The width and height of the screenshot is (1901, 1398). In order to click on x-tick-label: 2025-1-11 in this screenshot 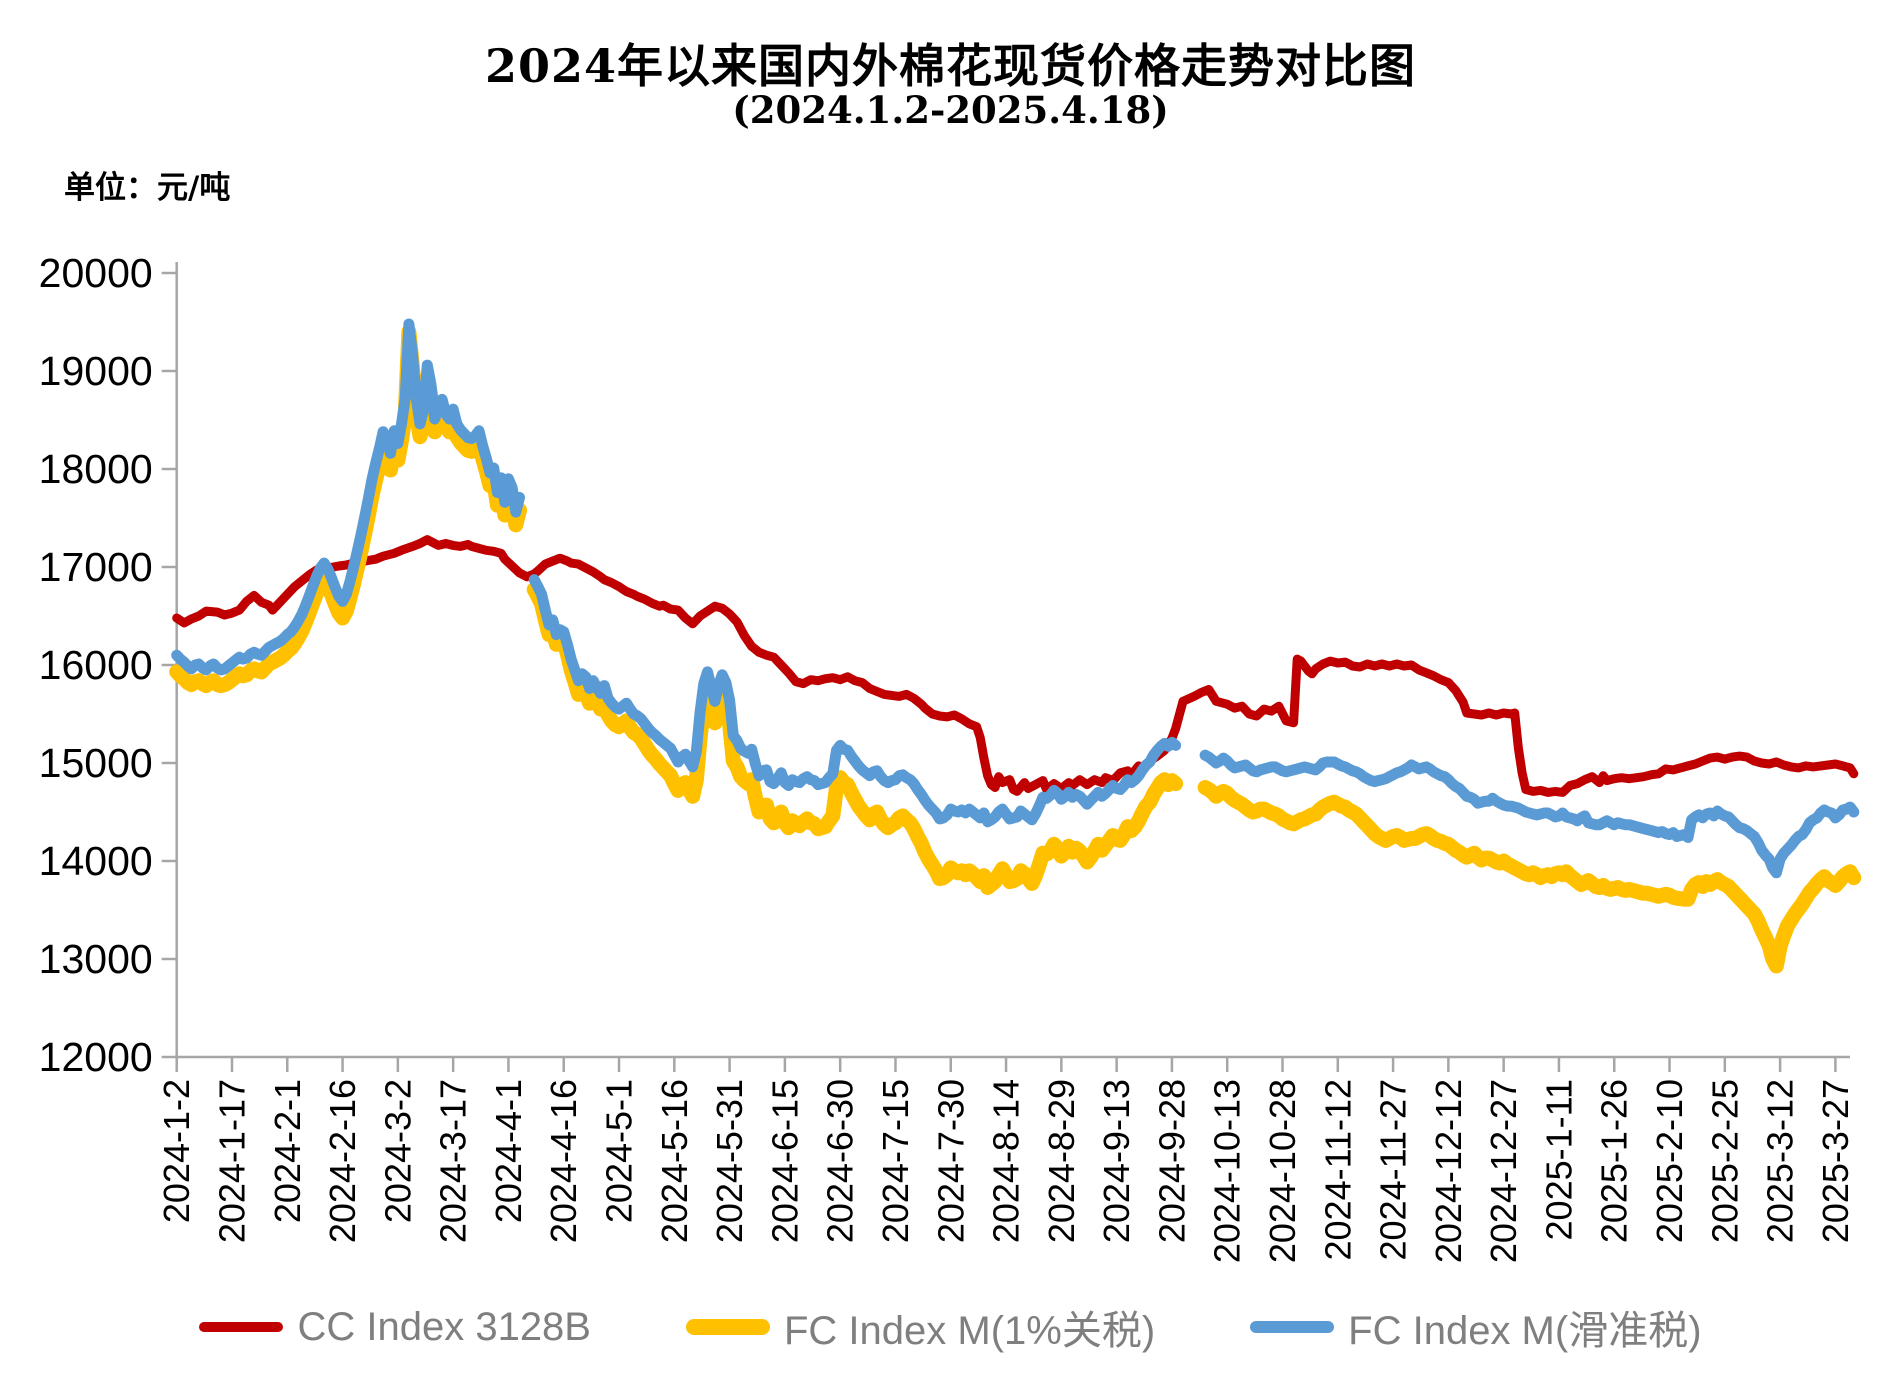, I will do `click(1558, 1159)`.